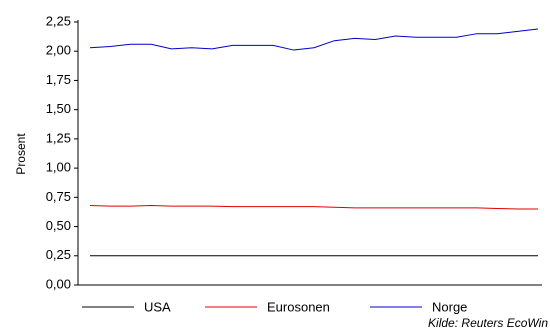 The image size is (550, 333). What do you see at coordinates (58, 254) in the screenshot?
I see `y-tick-label: 0,25` at bounding box center [58, 254].